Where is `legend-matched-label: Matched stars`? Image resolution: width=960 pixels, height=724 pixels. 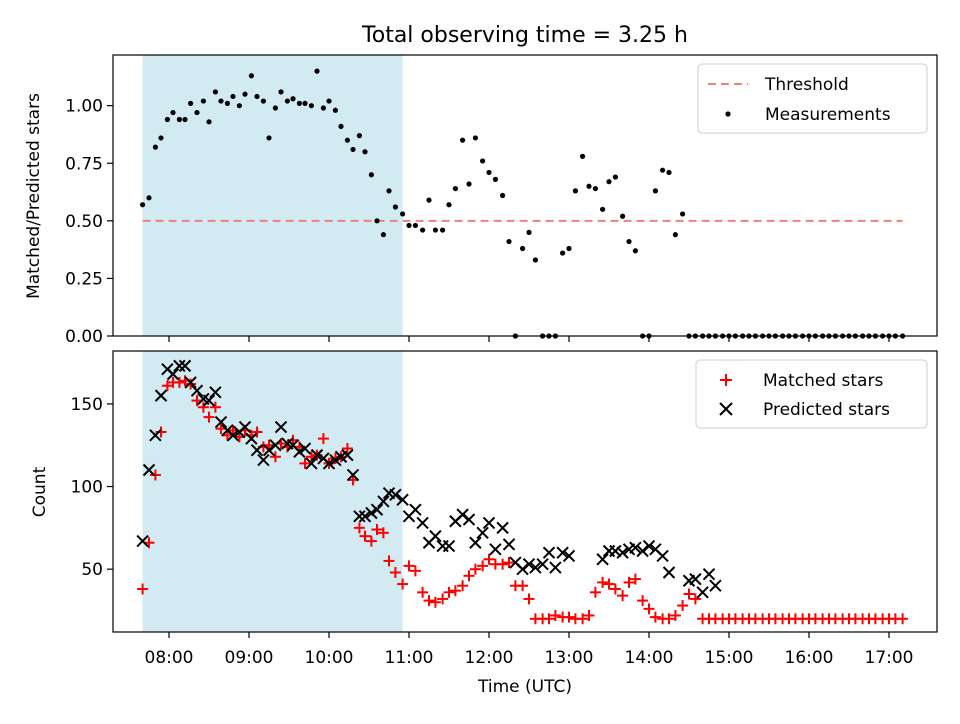
legend-matched-label: Matched stars is located at coordinates (823, 381).